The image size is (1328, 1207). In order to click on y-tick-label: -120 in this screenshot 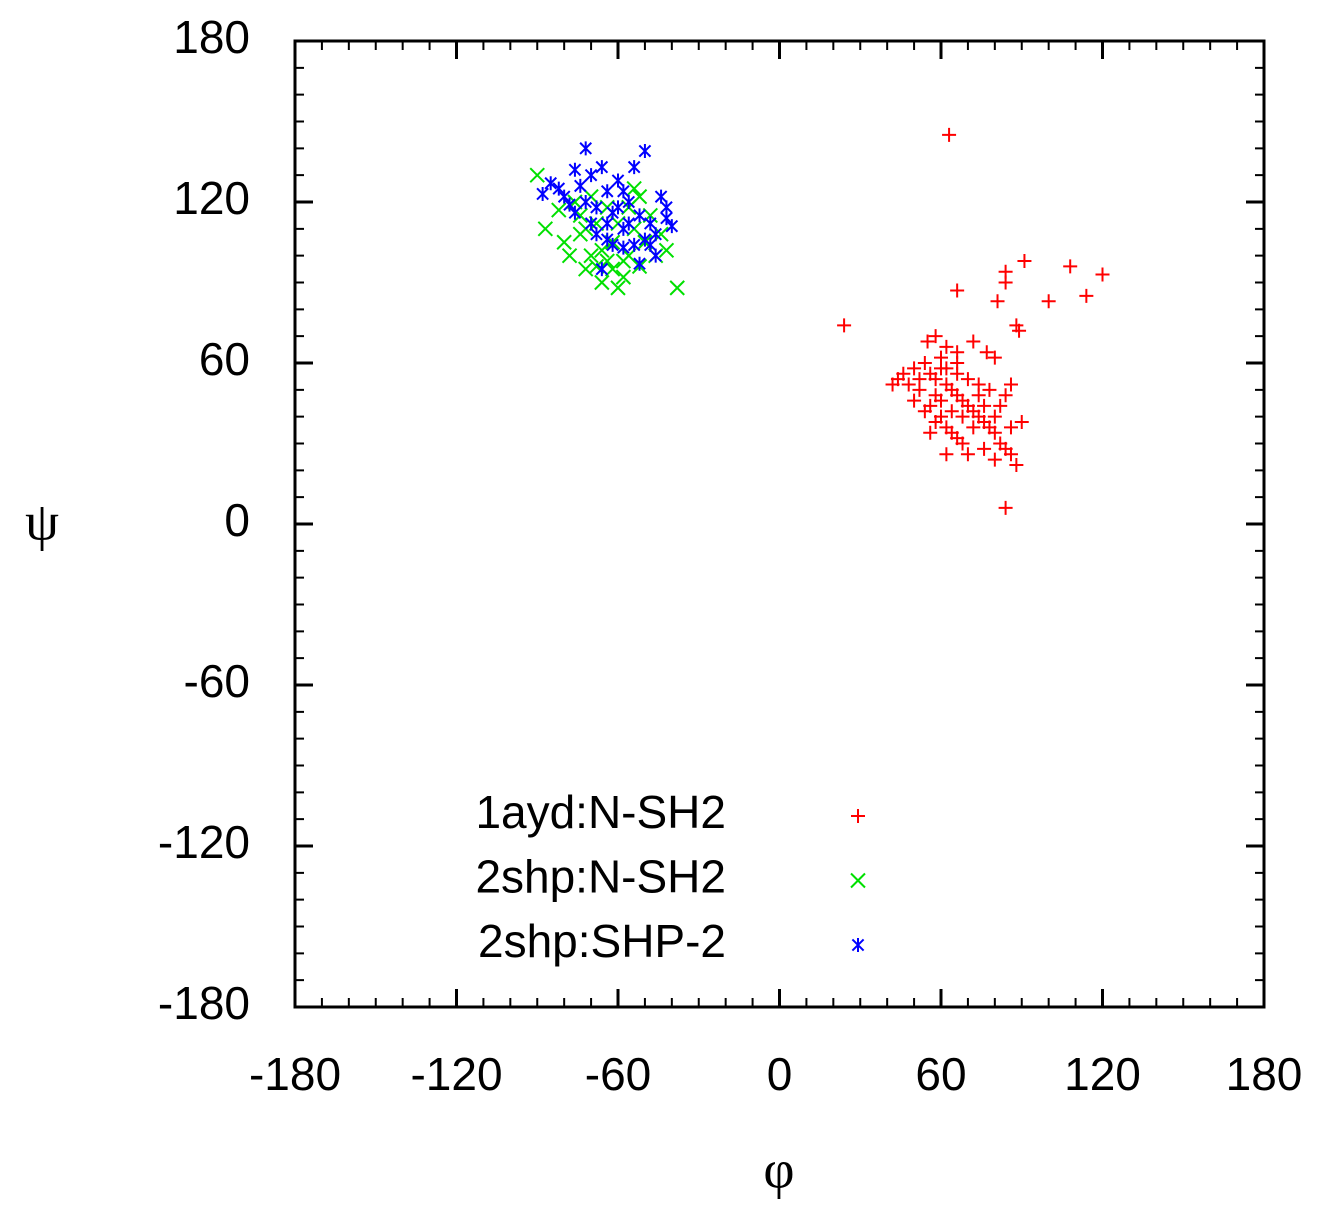, I will do `click(204, 842)`.